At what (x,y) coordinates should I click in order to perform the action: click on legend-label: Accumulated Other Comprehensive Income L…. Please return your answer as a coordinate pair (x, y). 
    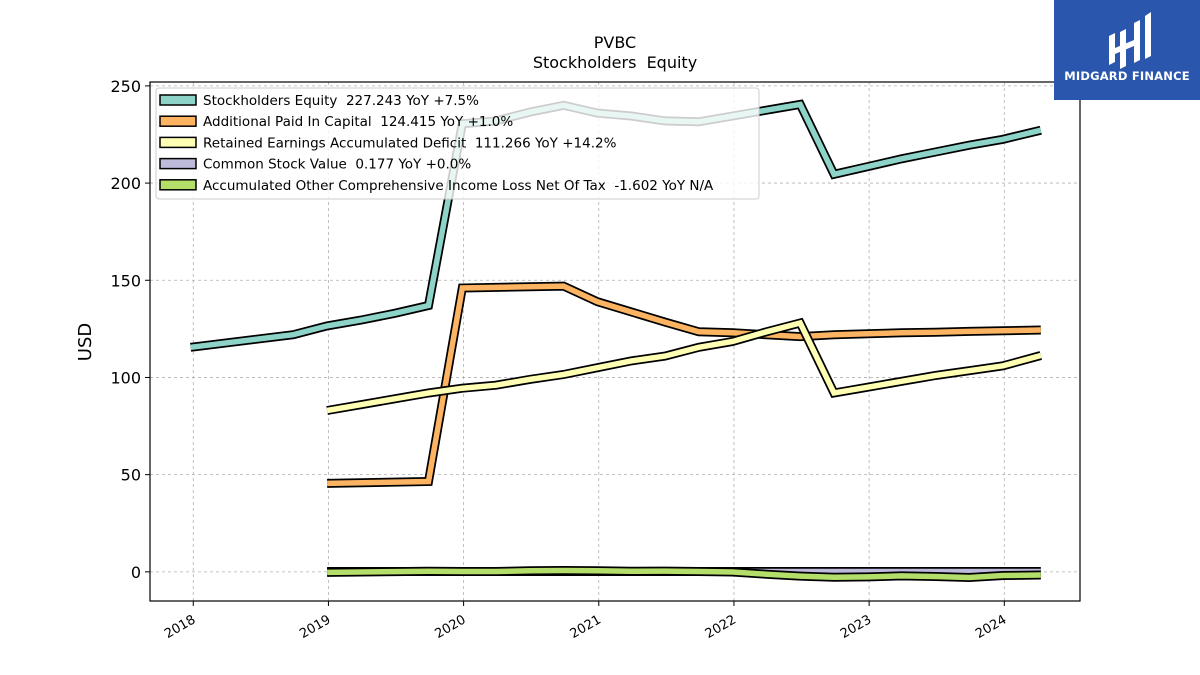
    Looking at the image, I should click on (458, 186).